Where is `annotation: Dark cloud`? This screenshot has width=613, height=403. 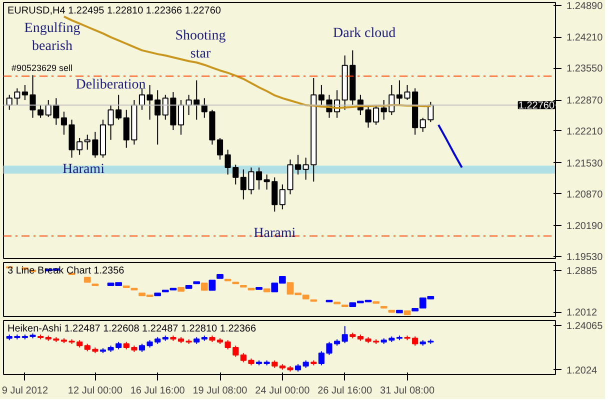
annotation: Dark cloud is located at coordinates (364, 33).